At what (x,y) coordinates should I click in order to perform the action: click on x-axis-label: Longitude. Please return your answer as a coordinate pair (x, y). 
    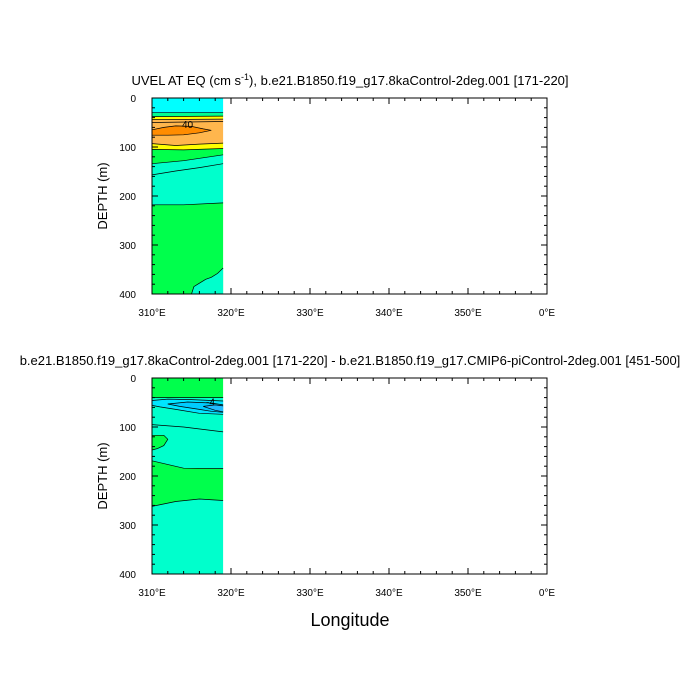
    Looking at the image, I should click on (349, 620).